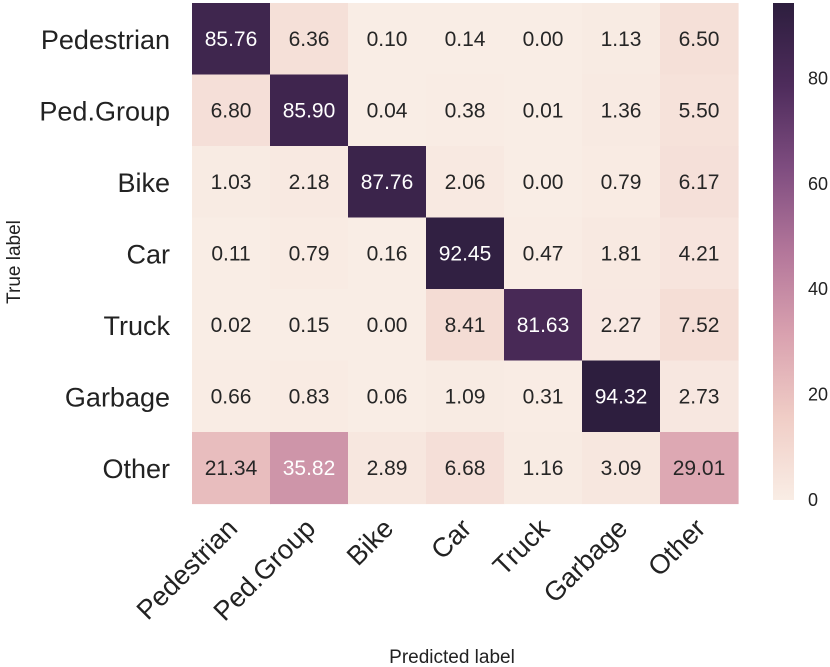 The width and height of the screenshot is (830, 667). What do you see at coordinates (231, 39) in the screenshot?
I see `cell-value-label: 85.76` at bounding box center [231, 39].